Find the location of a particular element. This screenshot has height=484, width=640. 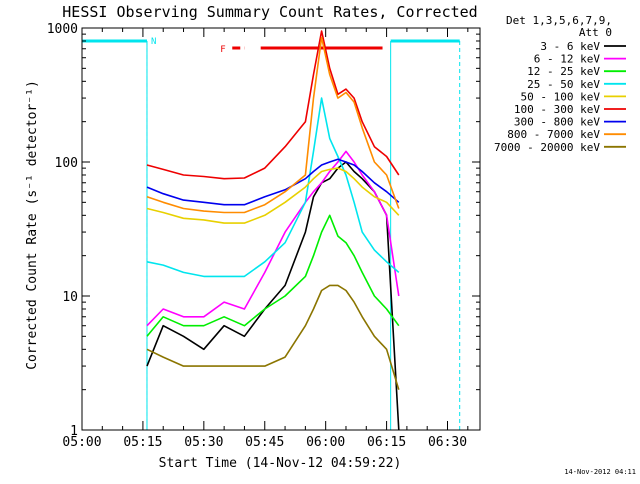

y-tick-label: 10 is located at coordinates (70, 297).